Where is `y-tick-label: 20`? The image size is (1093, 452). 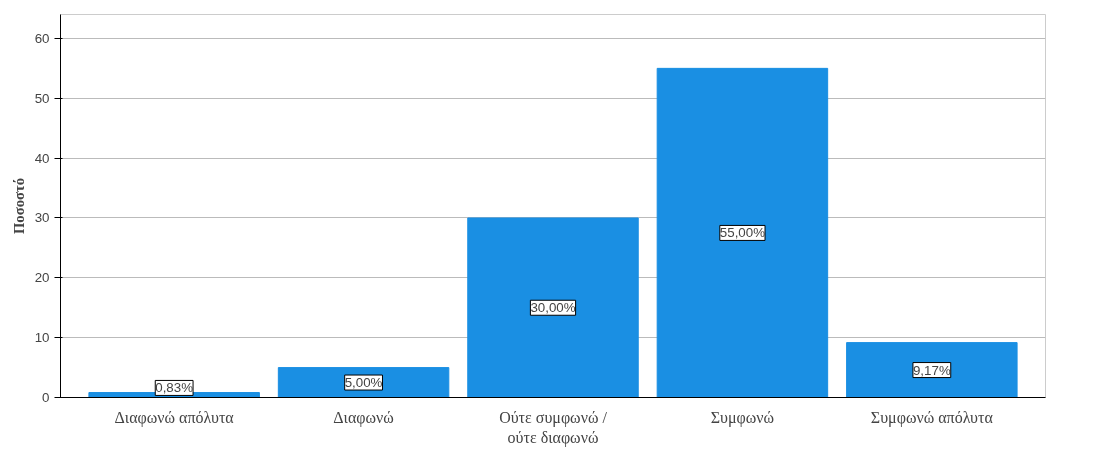
y-tick-label: 20 is located at coordinates (42, 278).